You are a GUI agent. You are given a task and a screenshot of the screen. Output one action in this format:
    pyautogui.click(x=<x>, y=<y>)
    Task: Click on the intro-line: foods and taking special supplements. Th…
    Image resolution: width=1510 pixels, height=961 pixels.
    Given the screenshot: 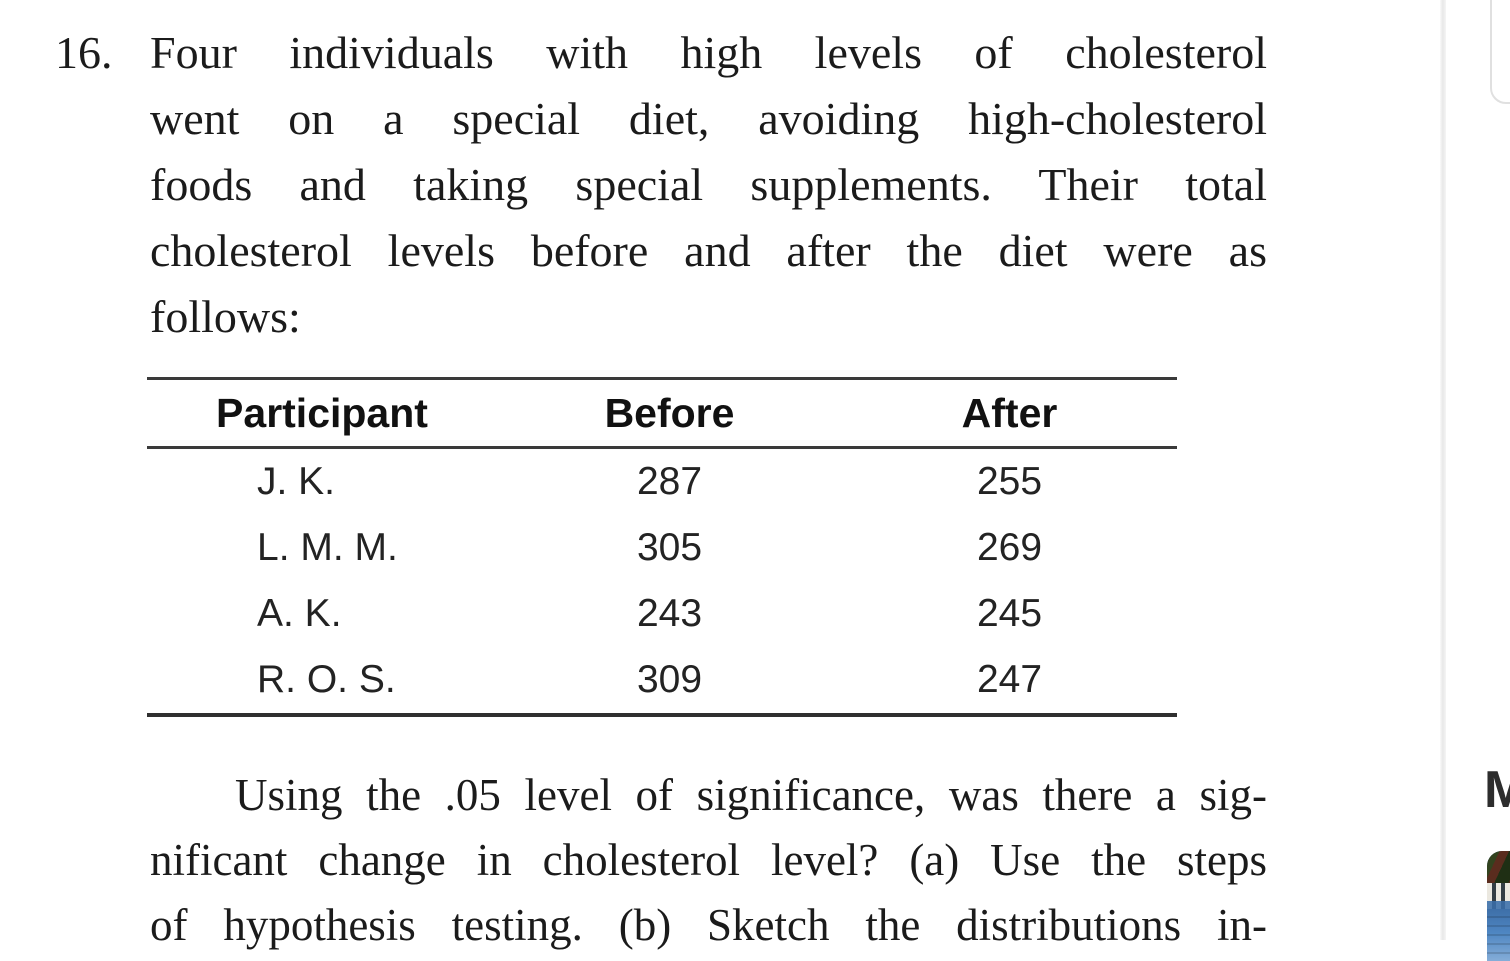 What is the action you would take?
    pyautogui.click(x=708, y=184)
    